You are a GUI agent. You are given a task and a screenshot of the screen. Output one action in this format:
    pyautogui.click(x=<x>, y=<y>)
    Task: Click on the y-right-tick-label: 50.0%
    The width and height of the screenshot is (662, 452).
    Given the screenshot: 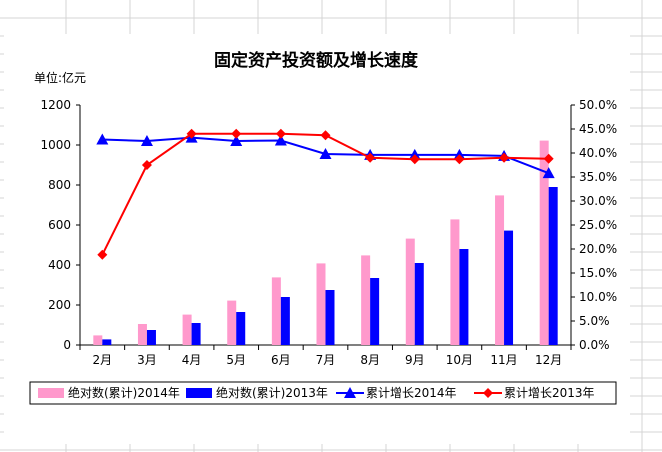 What is the action you would take?
    pyautogui.click(x=598, y=105)
    